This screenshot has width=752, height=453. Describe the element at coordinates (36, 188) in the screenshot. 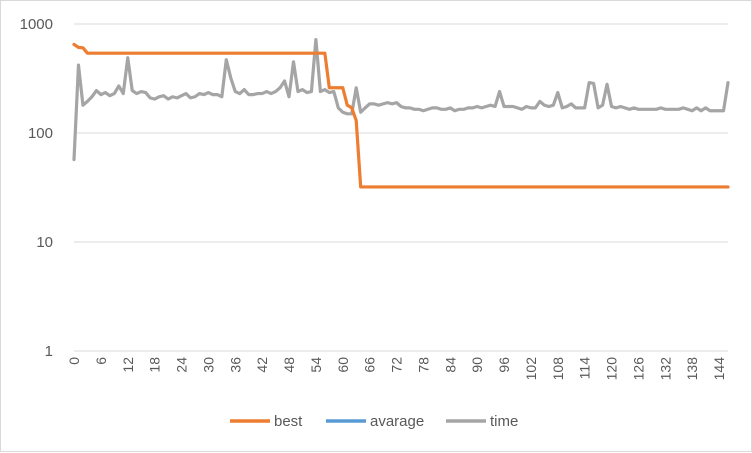

I see `y-axis-tick-labels: 1 10 100 1000` at that location.